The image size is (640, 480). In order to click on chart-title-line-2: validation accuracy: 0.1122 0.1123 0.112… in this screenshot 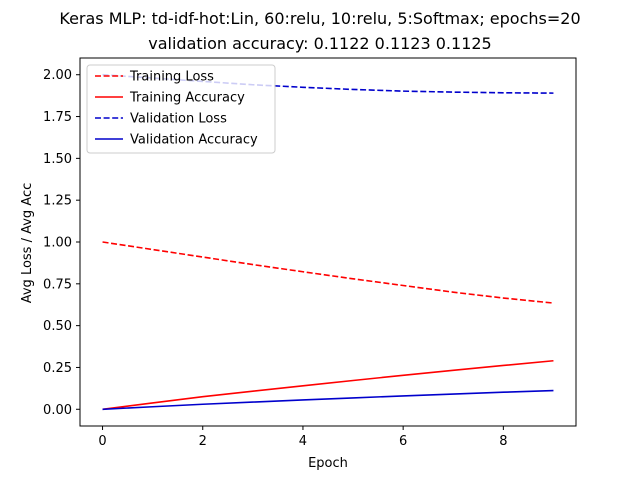, I will do `click(319, 43)`.